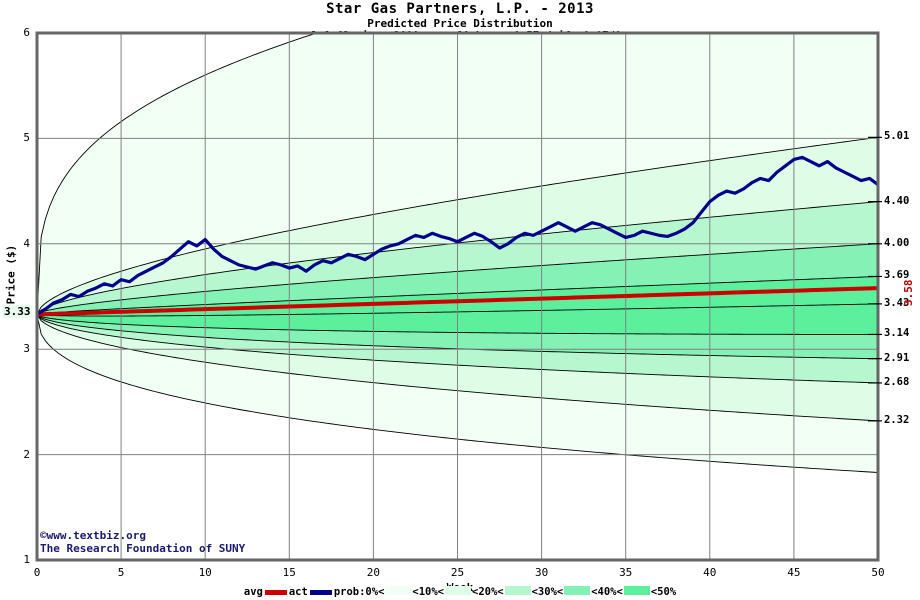  What do you see at coordinates (460, 23) in the screenshot?
I see `chart-subtitle: Predicted Price Distribution` at bounding box center [460, 23].